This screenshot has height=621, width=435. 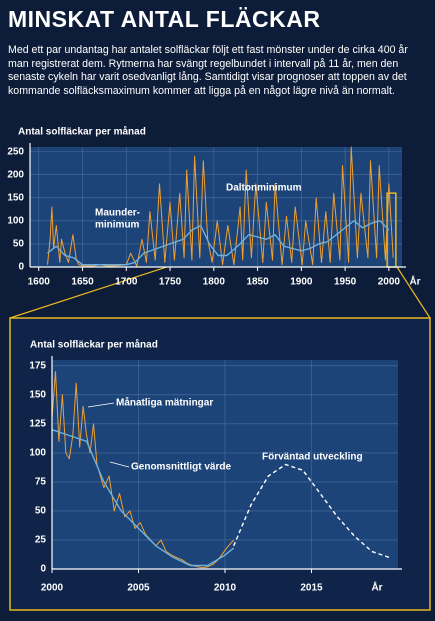 What do you see at coordinates (170, 282) in the screenshot?
I see `x-tick-label: 1750` at bounding box center [170, 282].